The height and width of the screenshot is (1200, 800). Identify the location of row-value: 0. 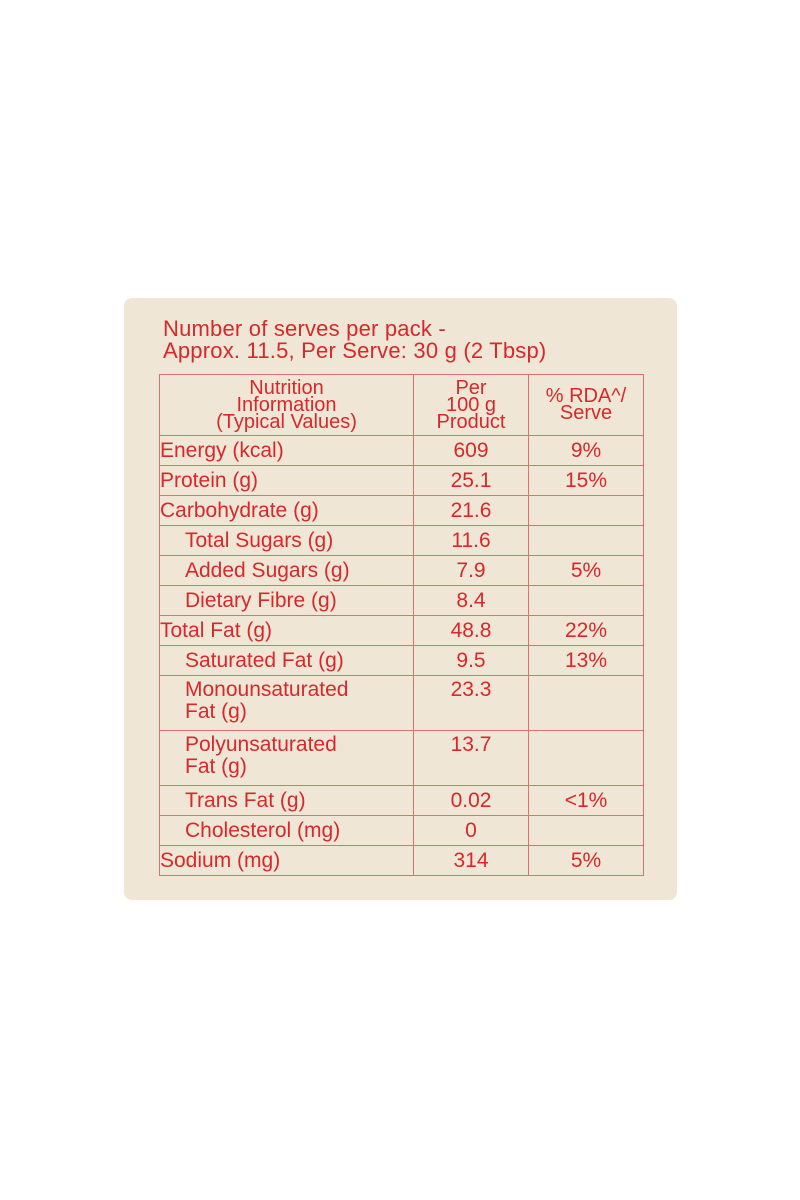
(471, 830).